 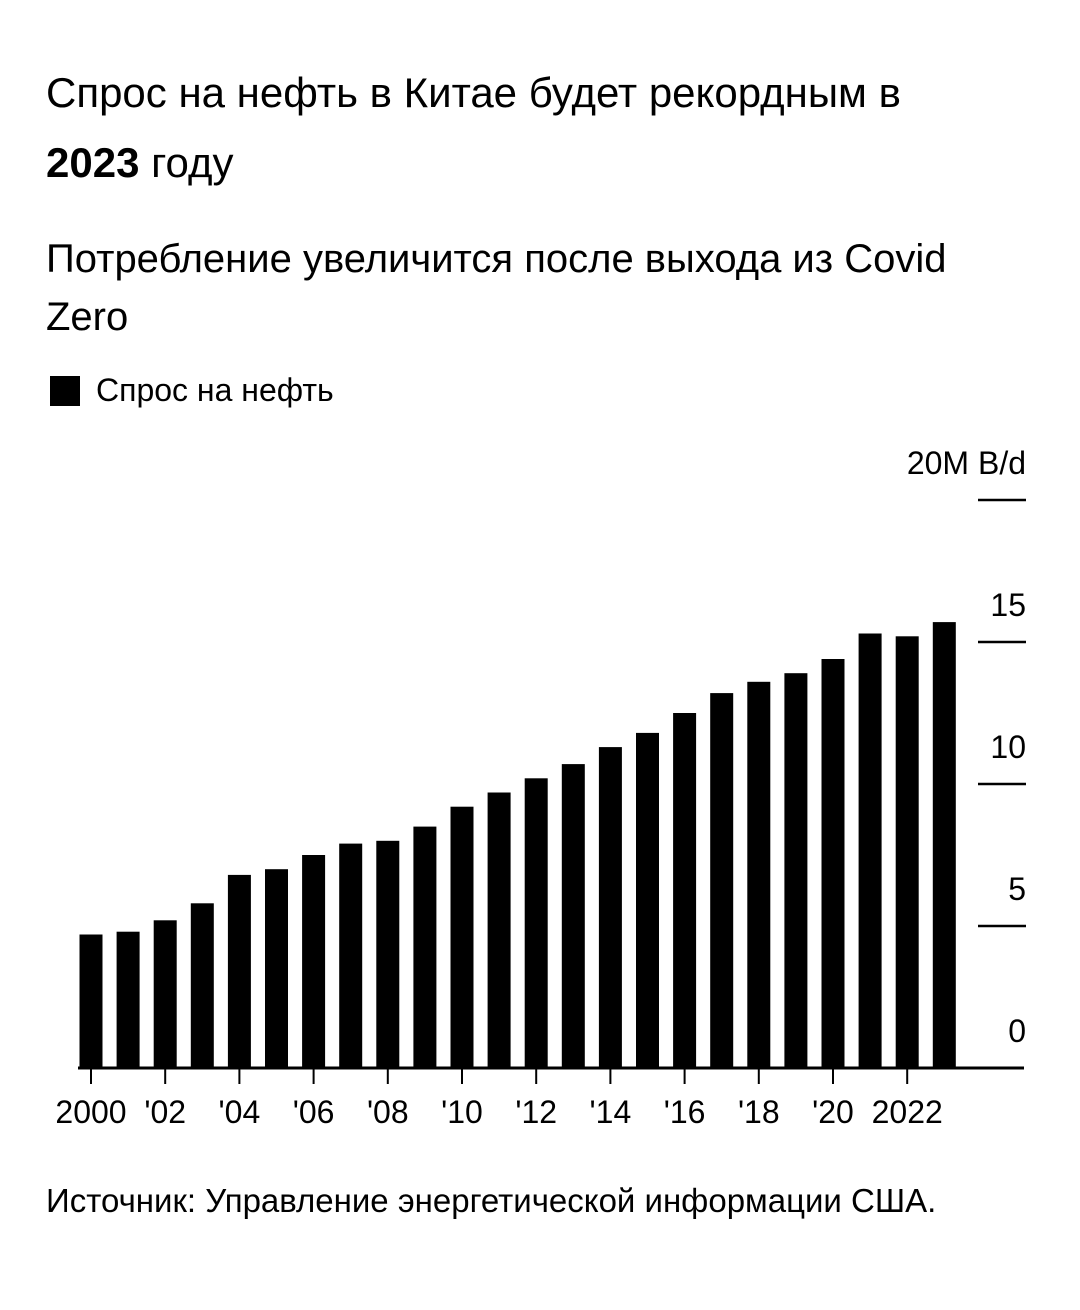 I want to click on x-tick-label-2010: '10, so click(x=462, y=1112).